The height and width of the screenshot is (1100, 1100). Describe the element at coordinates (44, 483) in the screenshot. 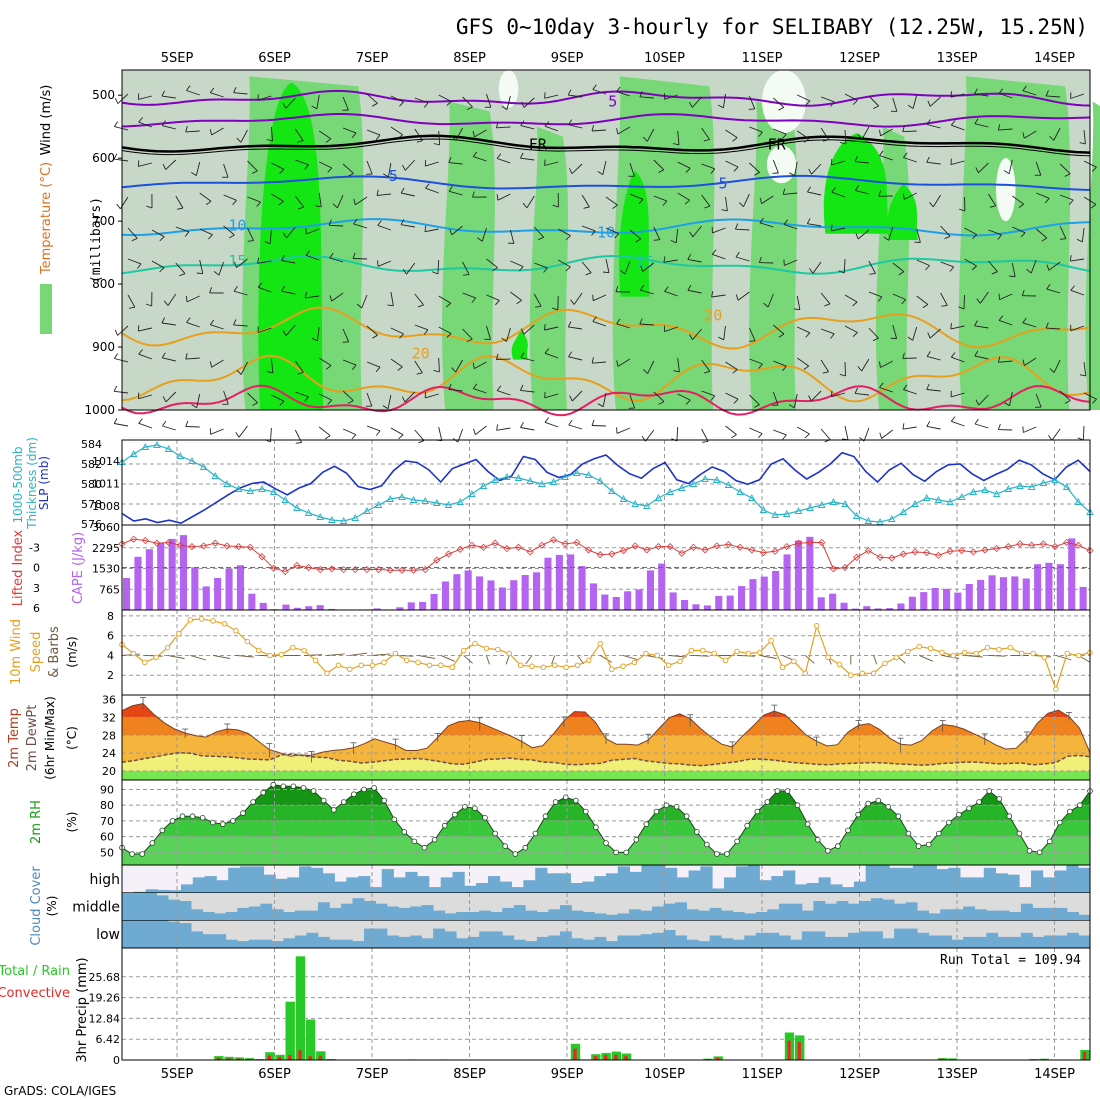

I see `slp-ylabel: SLP (mb)` at that location.